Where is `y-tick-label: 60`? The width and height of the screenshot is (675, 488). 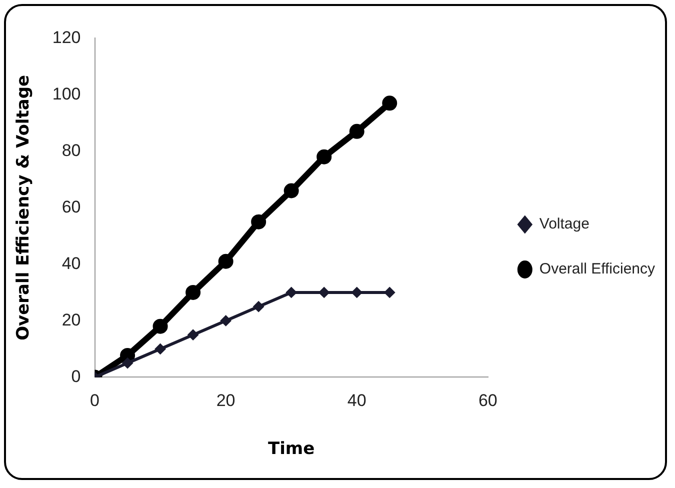 y-tick-label: 60 is located at coordinates (71, 206).